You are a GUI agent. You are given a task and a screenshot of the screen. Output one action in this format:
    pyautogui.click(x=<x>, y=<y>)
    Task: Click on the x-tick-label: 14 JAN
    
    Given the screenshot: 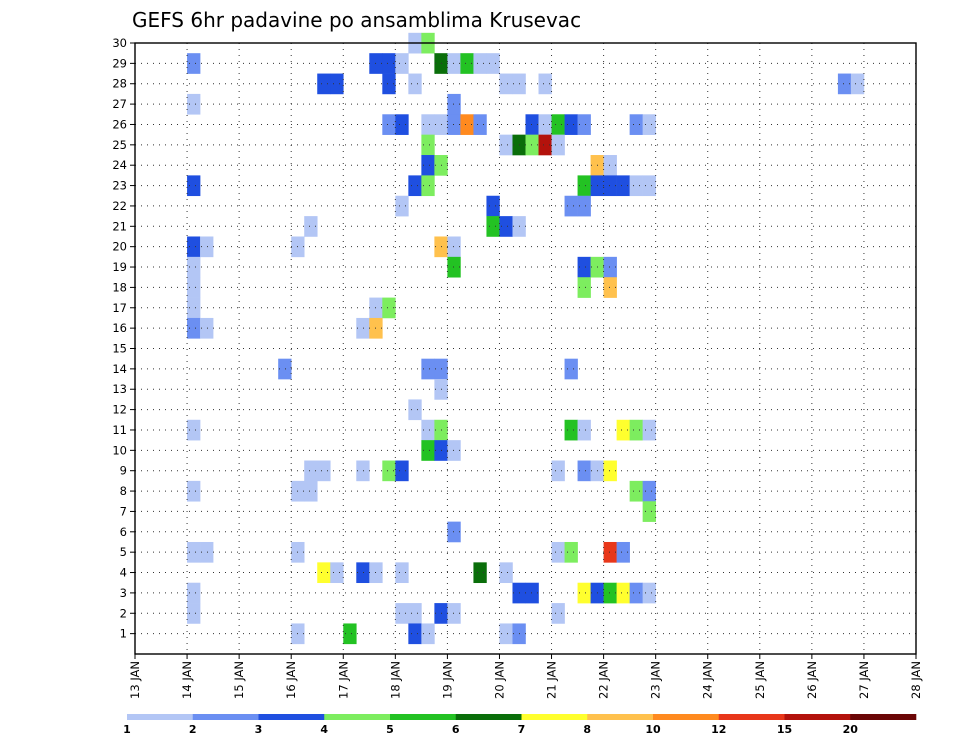 What is the action you would take?
    pyautogui.click(x=187, y=680)
    